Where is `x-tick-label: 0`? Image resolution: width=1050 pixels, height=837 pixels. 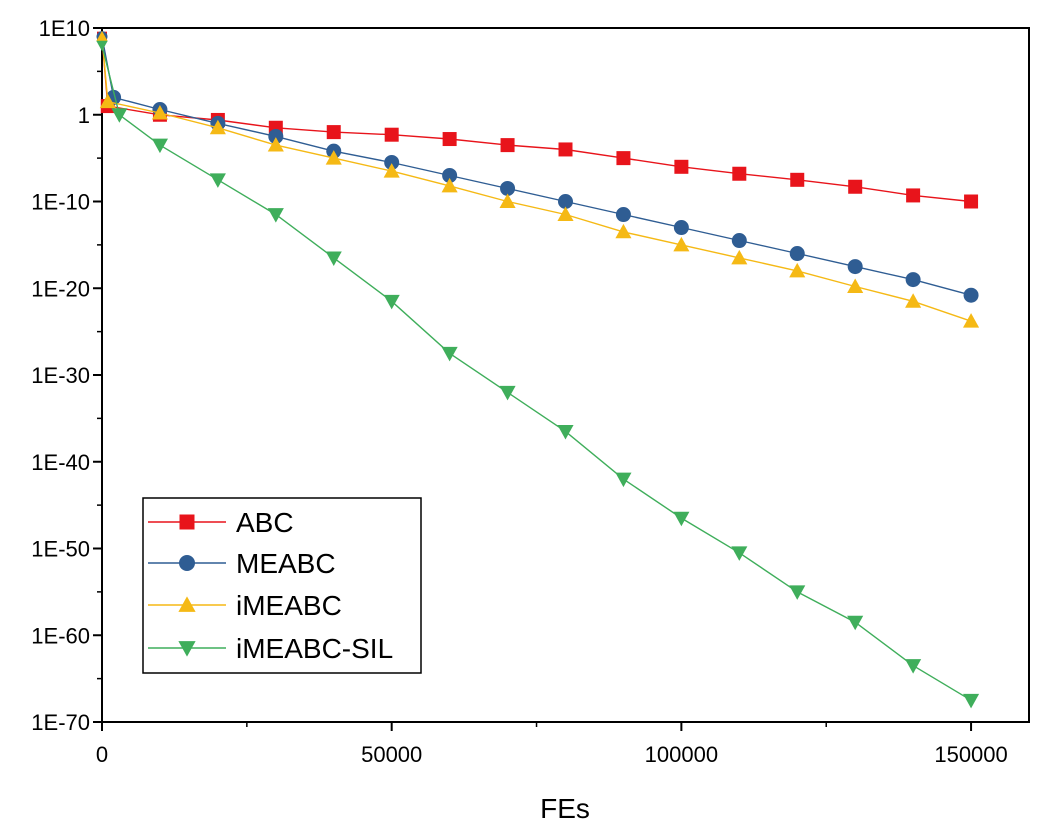
x-tick-label: 0 is located at coordinates (102, 754).